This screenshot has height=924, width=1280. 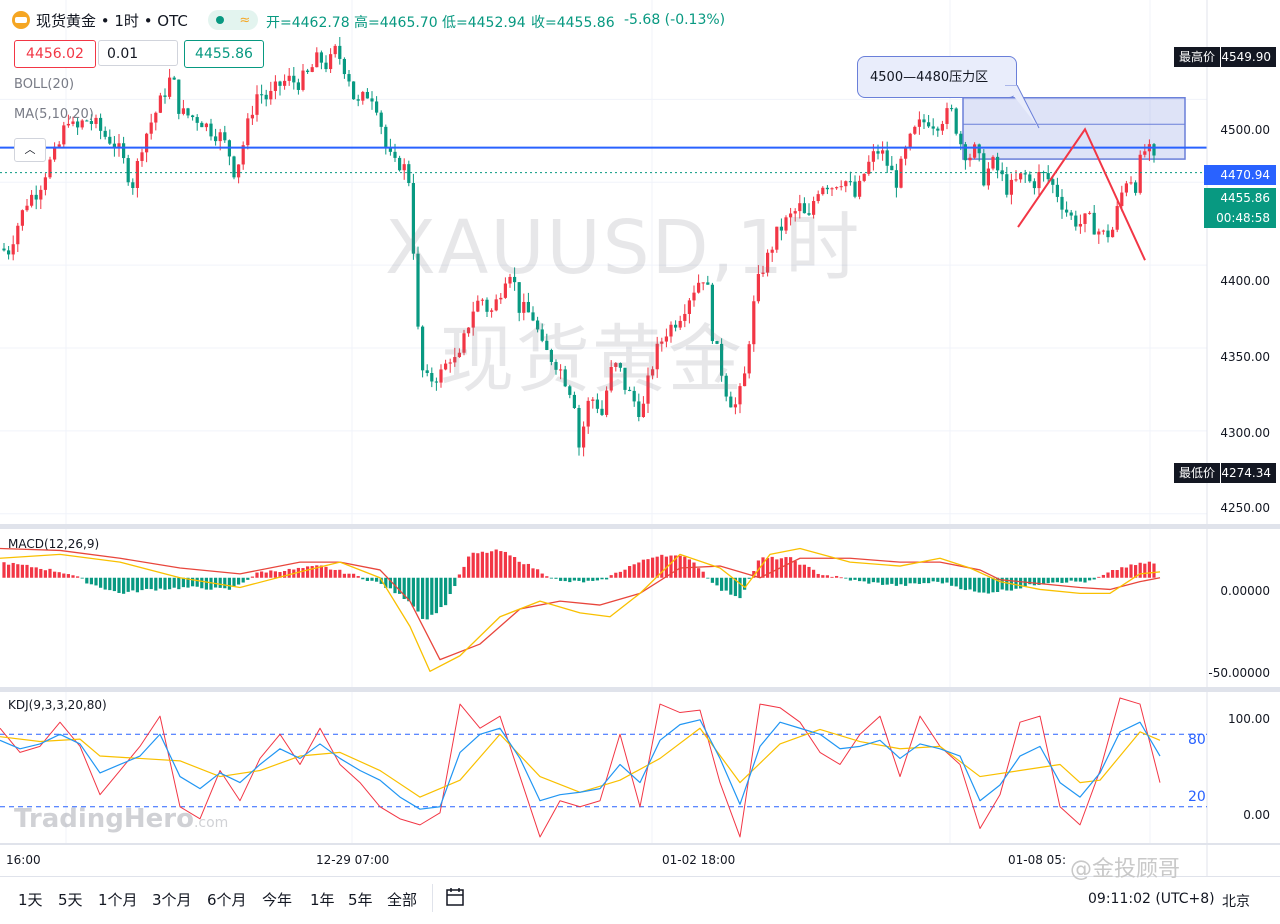 What do you see at coordinates (224, 54) in the screenshot?
I see `buy-price-button: 4455.86` at bounding box center [224, 54].